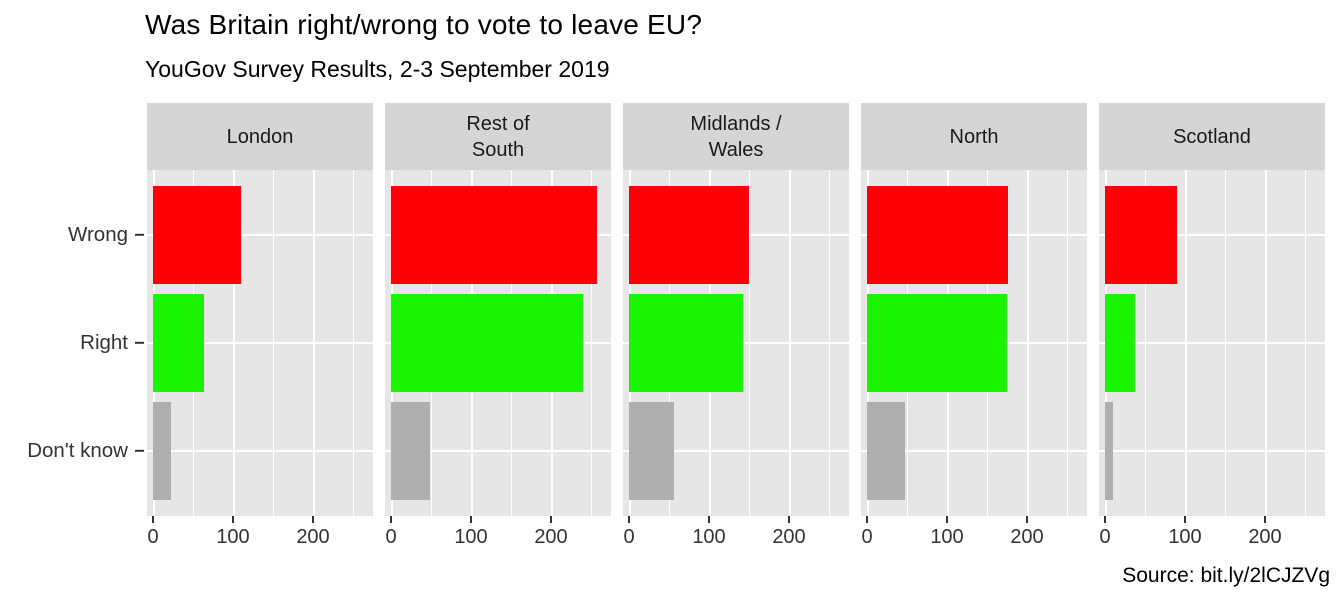 The image size is (1344, 604). What do you see at coordinates (498, 136) in the screenshot?
I see `facet-strip: Rest of South` at bounding box center [498, 136].